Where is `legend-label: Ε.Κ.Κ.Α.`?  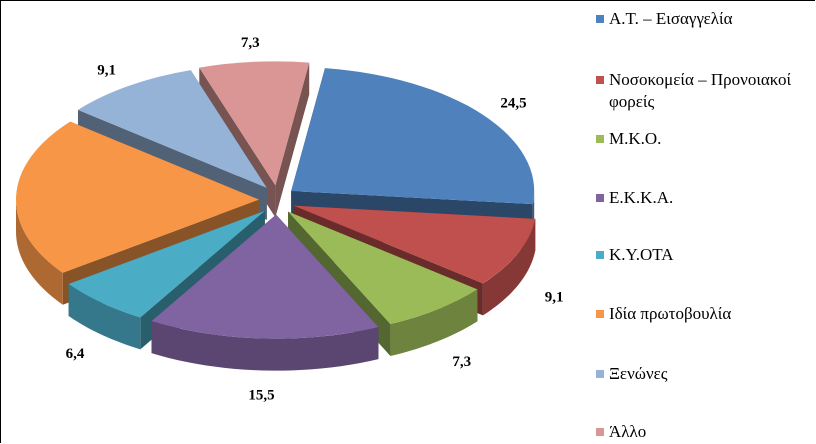
legend-label: Ε.Κ.Κ.Α. is located at coordinates (641, 197).